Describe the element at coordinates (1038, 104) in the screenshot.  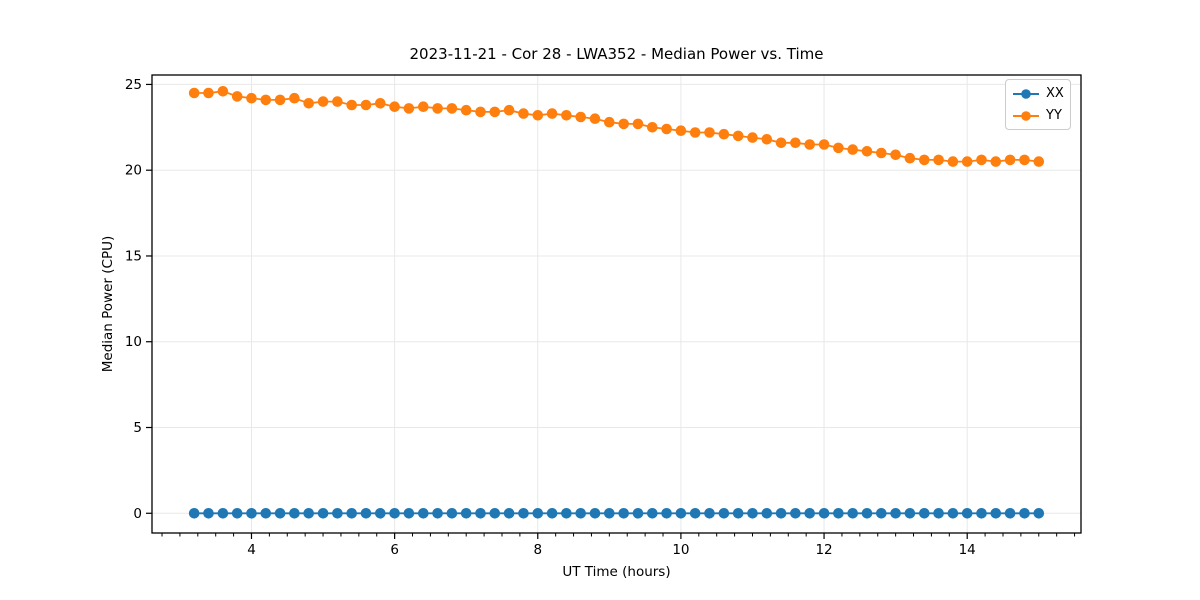
I see `legend: XX YY` at that location.